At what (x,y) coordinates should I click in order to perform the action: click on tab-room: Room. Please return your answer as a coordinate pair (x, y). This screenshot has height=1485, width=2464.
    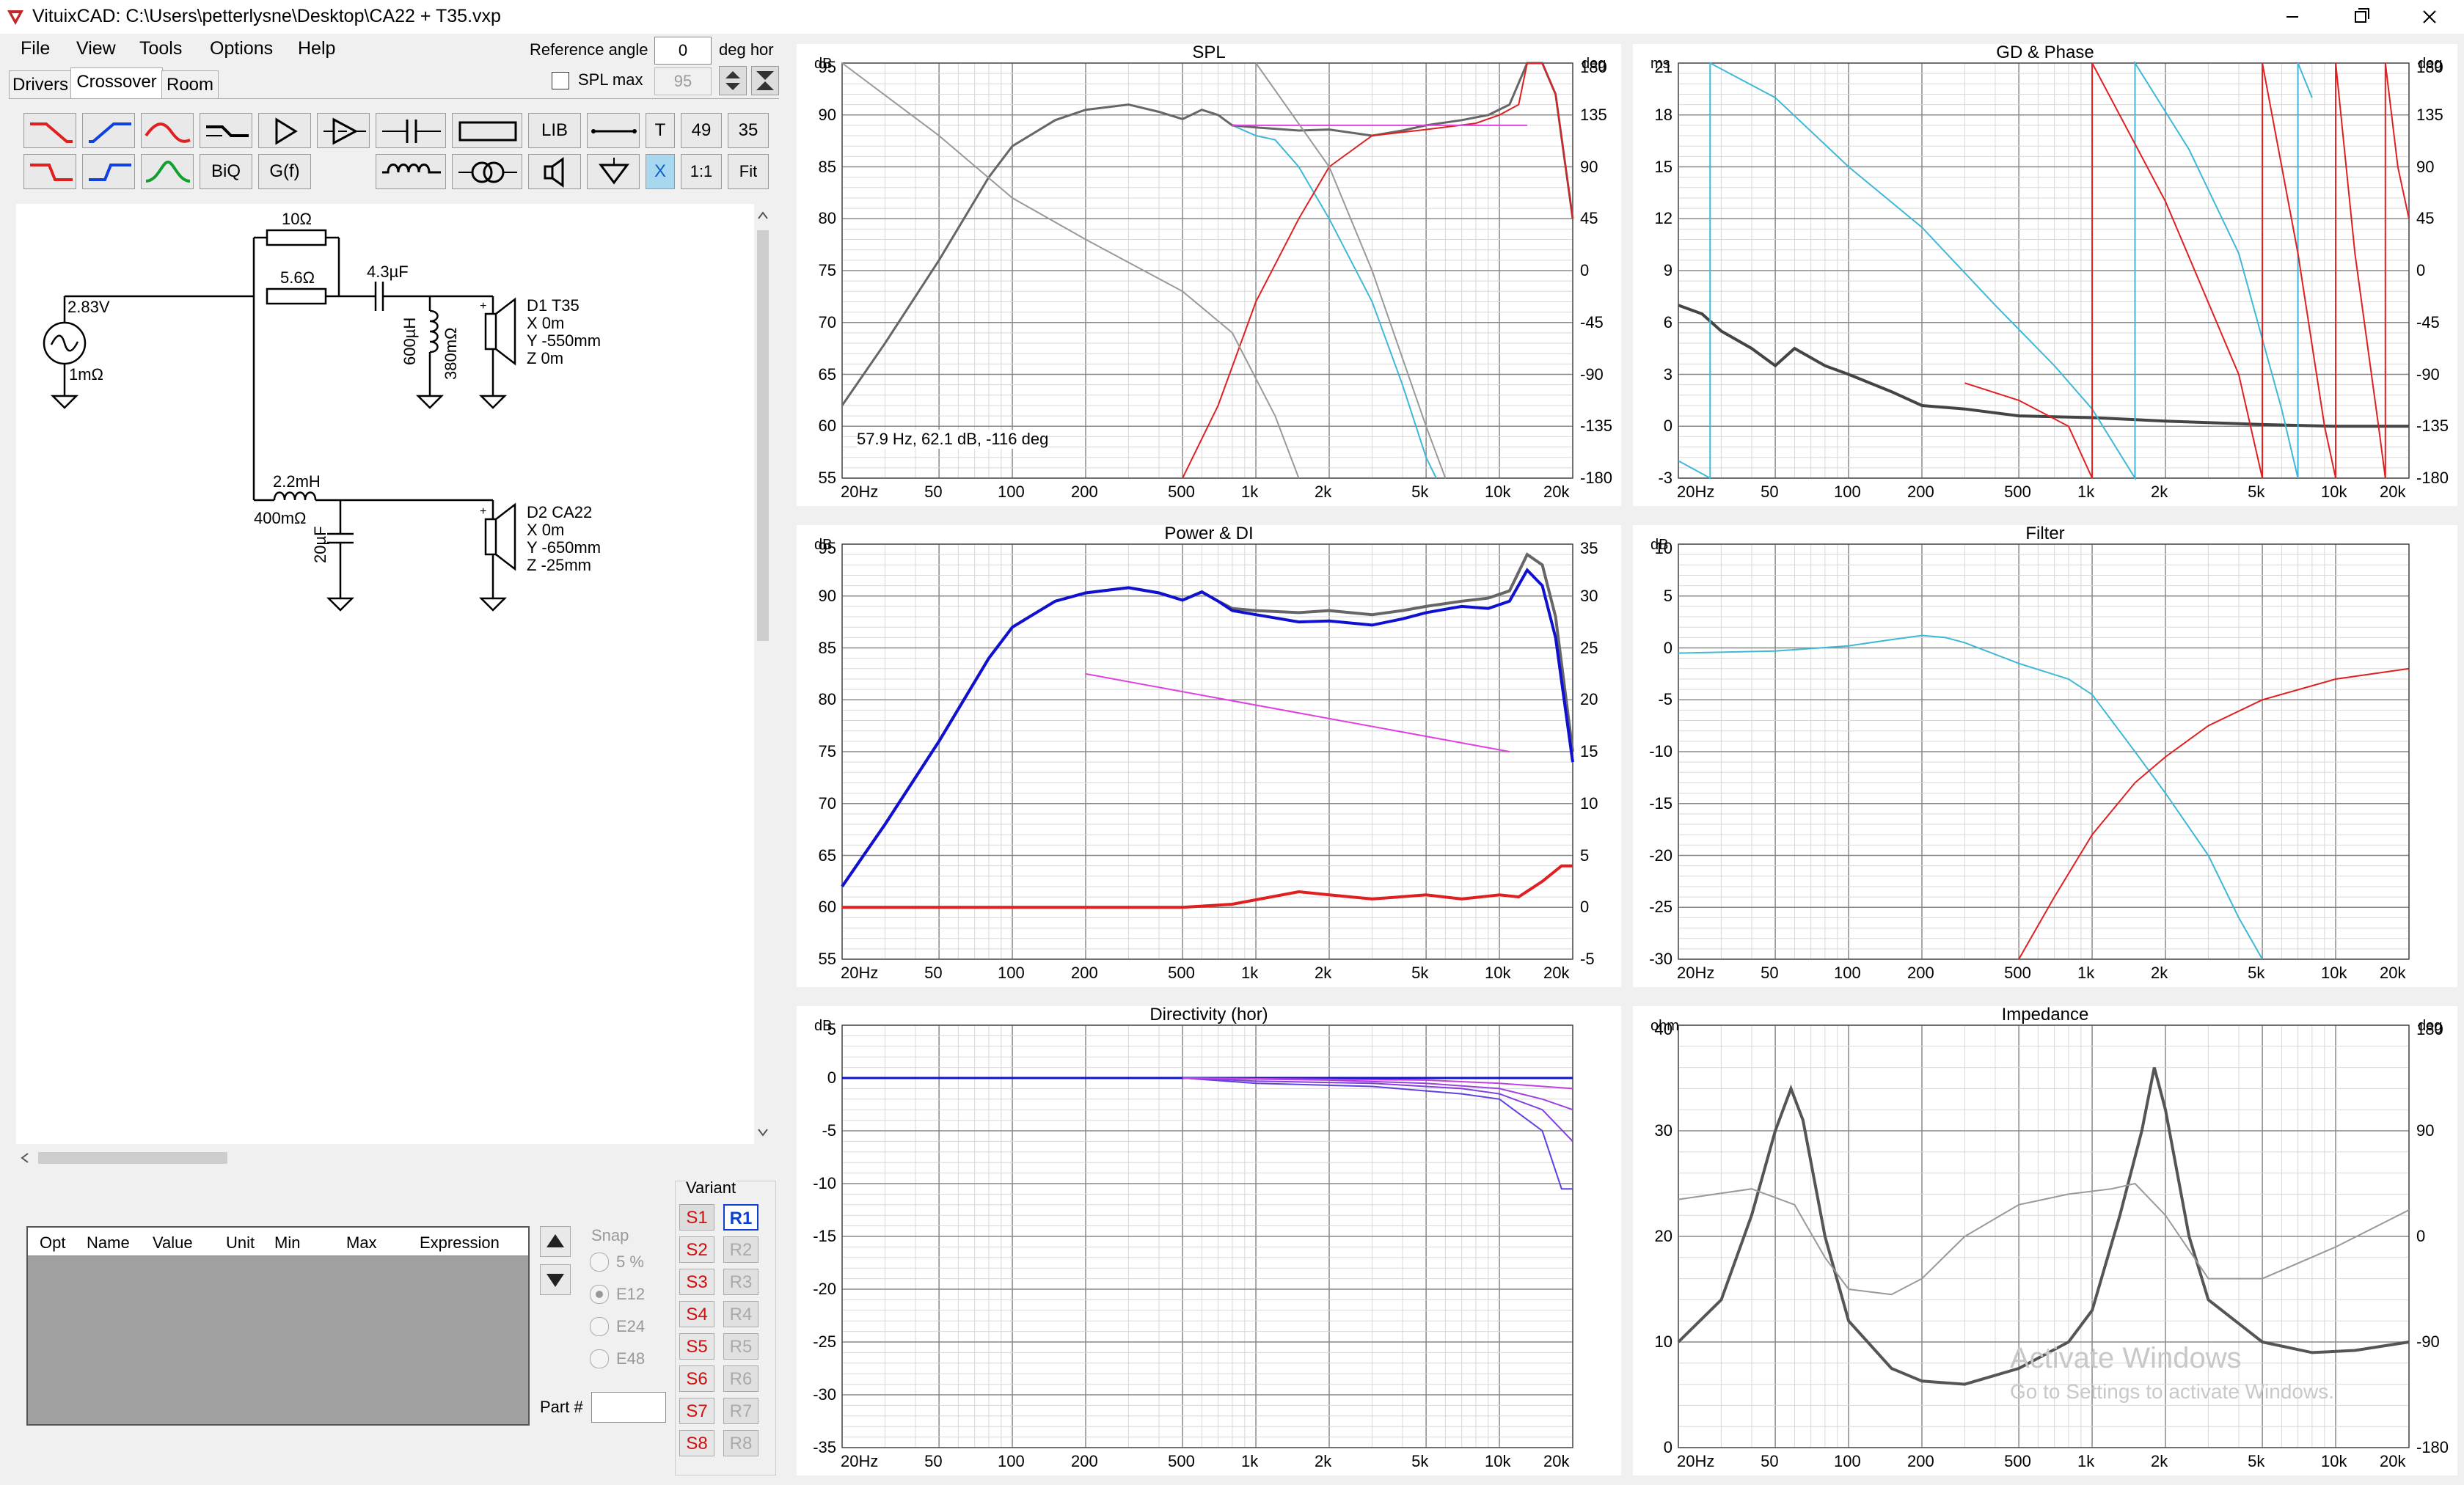
    Looking at the image, I should click on (190, 85).